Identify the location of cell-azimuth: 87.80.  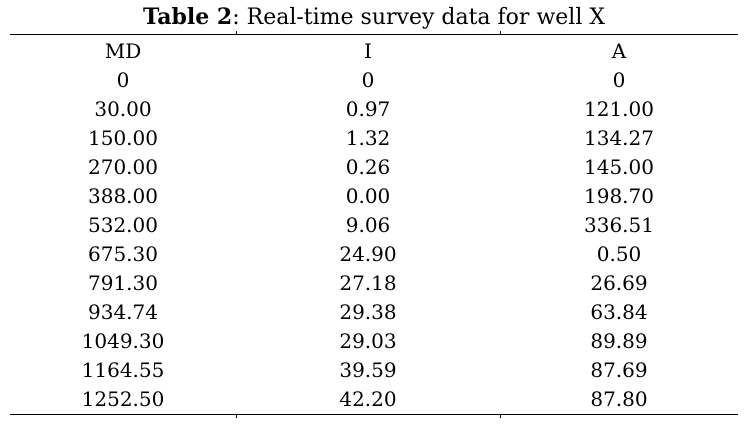
(619, 399).